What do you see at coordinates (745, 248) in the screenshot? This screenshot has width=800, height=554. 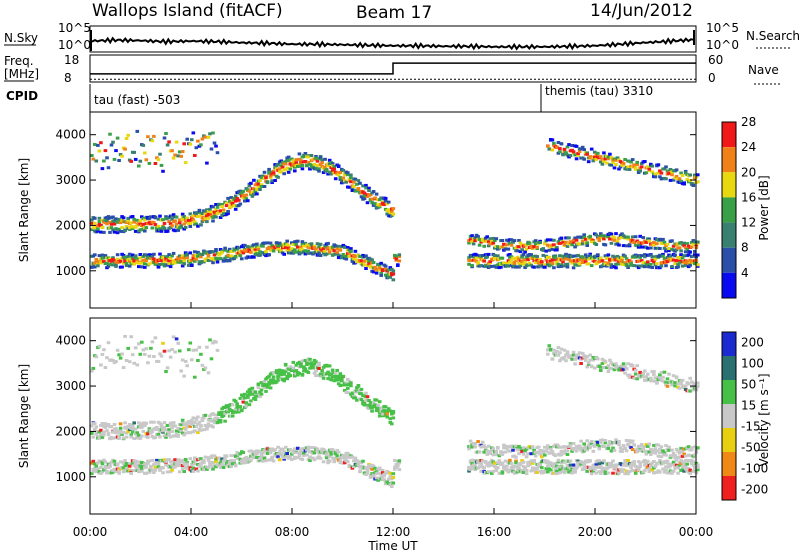 I see `colorbar-tick-label: 8` at bounding box center [745, 248].